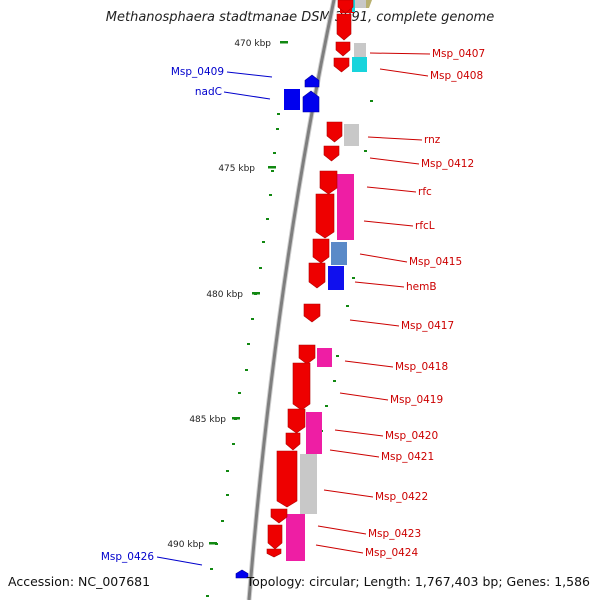  Describe the element at coordinates (416, 400) in the screenshot. I see `gene-label: Msp_0419` at that location.